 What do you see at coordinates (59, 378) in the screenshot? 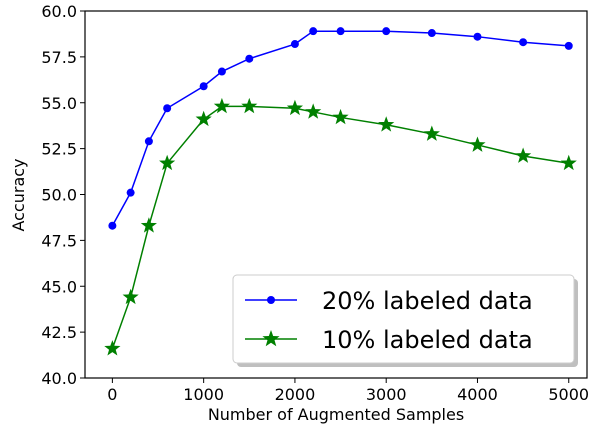
I see `y-tick-label: 40.0` at bounding box center [59, 378].